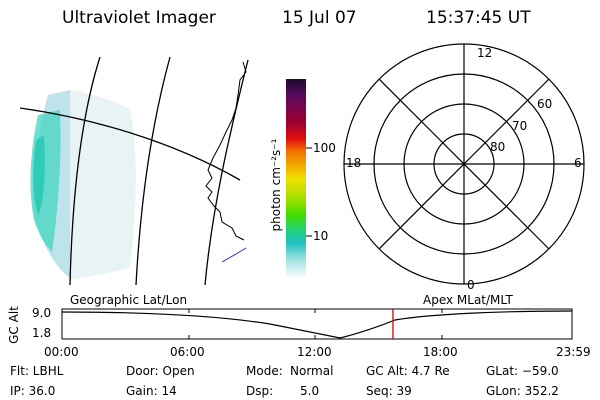 Image resolution: width=600 pixels, height=400 pixels. I want to click on polar-ring-label-80: 80, so click(498, 147).